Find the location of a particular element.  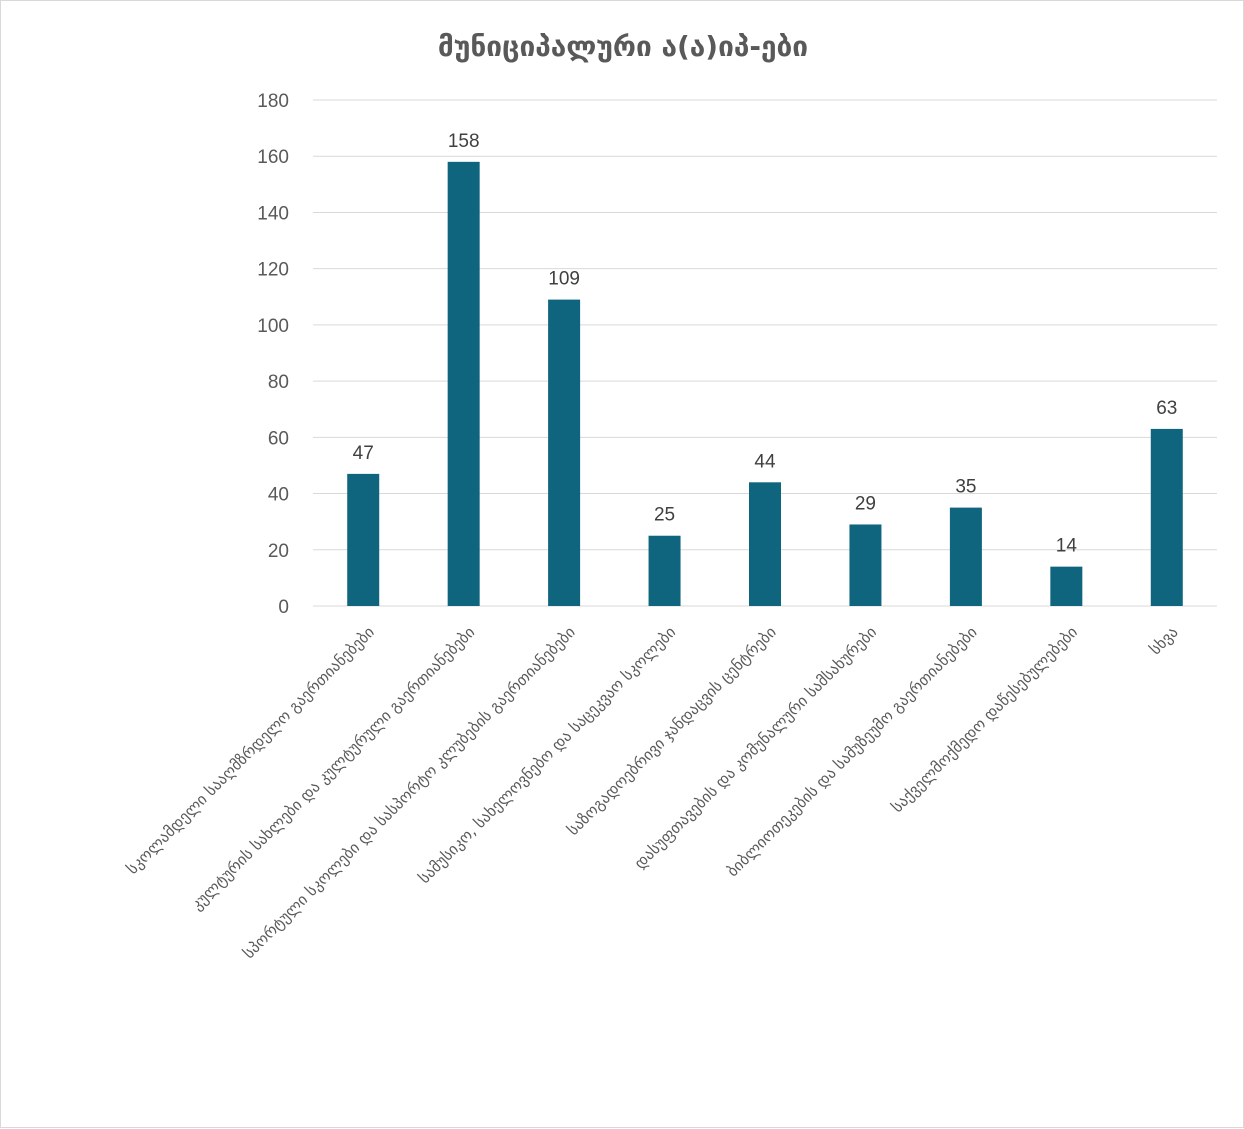

data-label: 35 is located at coordinates (965, 487).